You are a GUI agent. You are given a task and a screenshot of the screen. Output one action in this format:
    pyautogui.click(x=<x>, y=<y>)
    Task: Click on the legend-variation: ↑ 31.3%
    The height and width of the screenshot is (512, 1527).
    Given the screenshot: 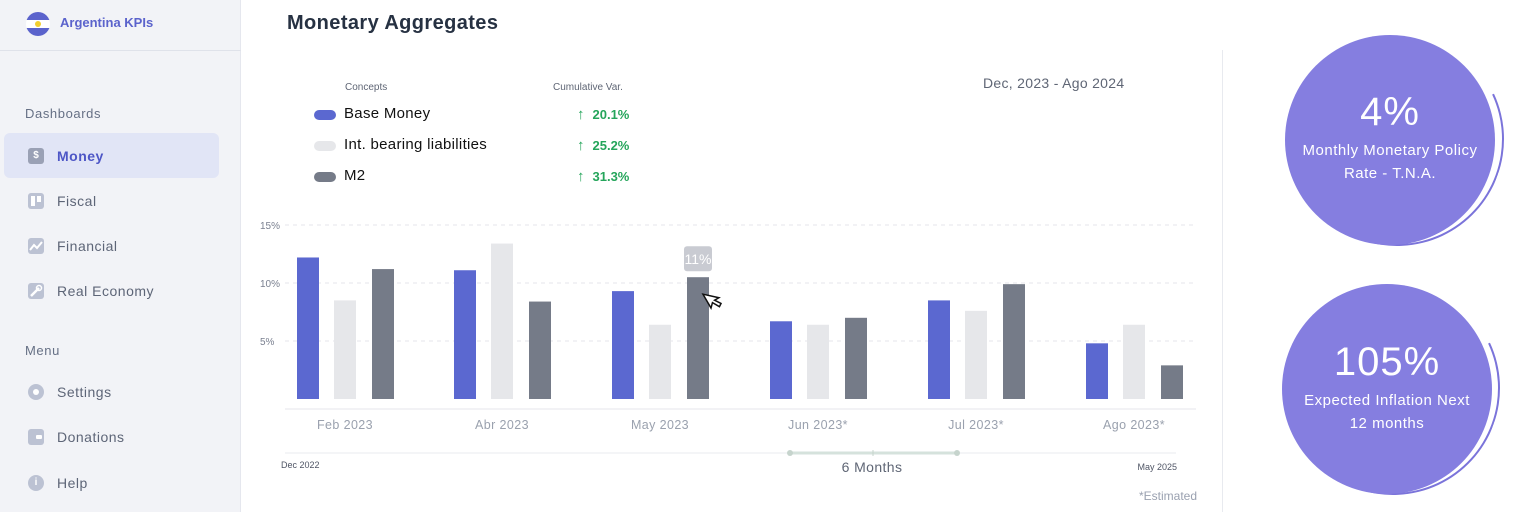 What is the action you would take?
    pyautogui.click(x=603, y=176)
    